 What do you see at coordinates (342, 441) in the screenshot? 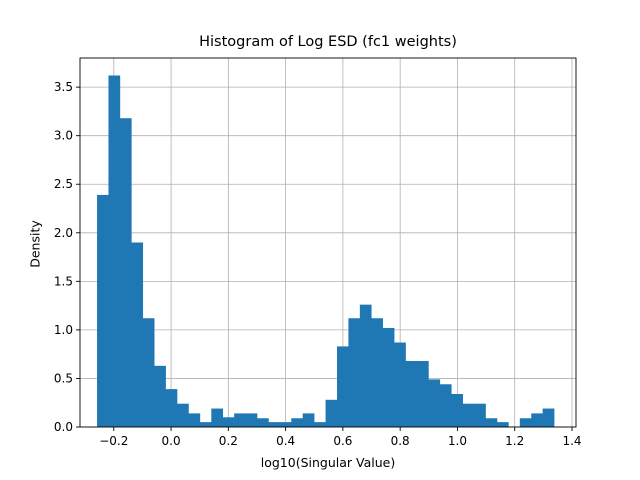
I see `x-tick-label: 0.6` at bounding box center [342, 441].